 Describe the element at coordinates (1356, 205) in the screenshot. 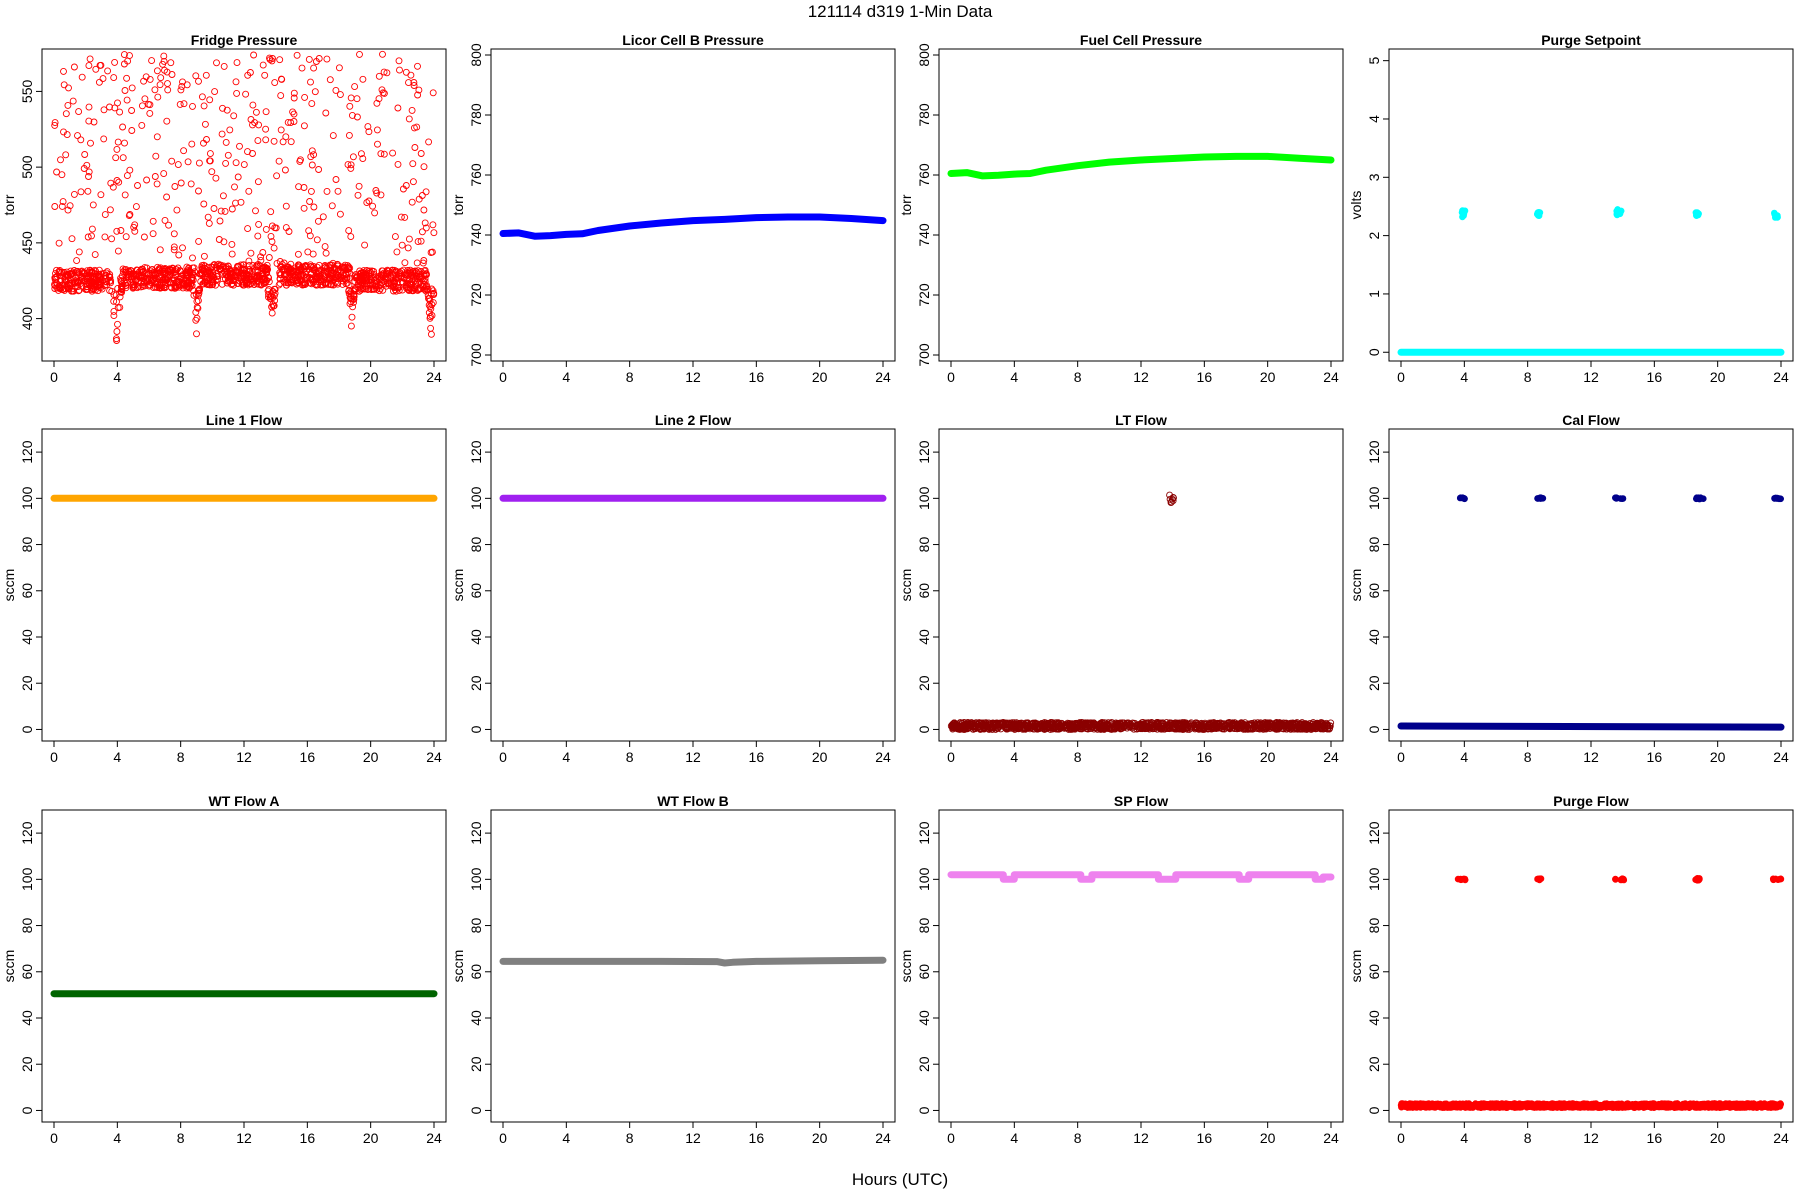

I see `y-axis-label: volts` at that location.